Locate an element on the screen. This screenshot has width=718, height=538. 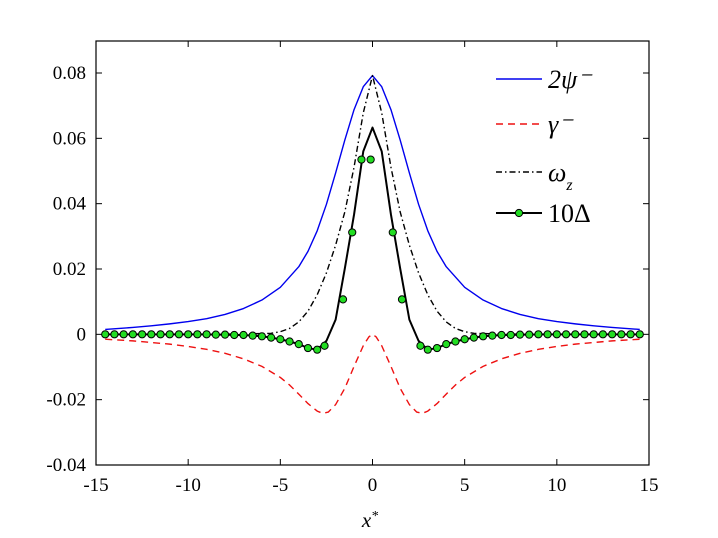
legend-label-delta: 10Δ is located at coordinates (569, 213).